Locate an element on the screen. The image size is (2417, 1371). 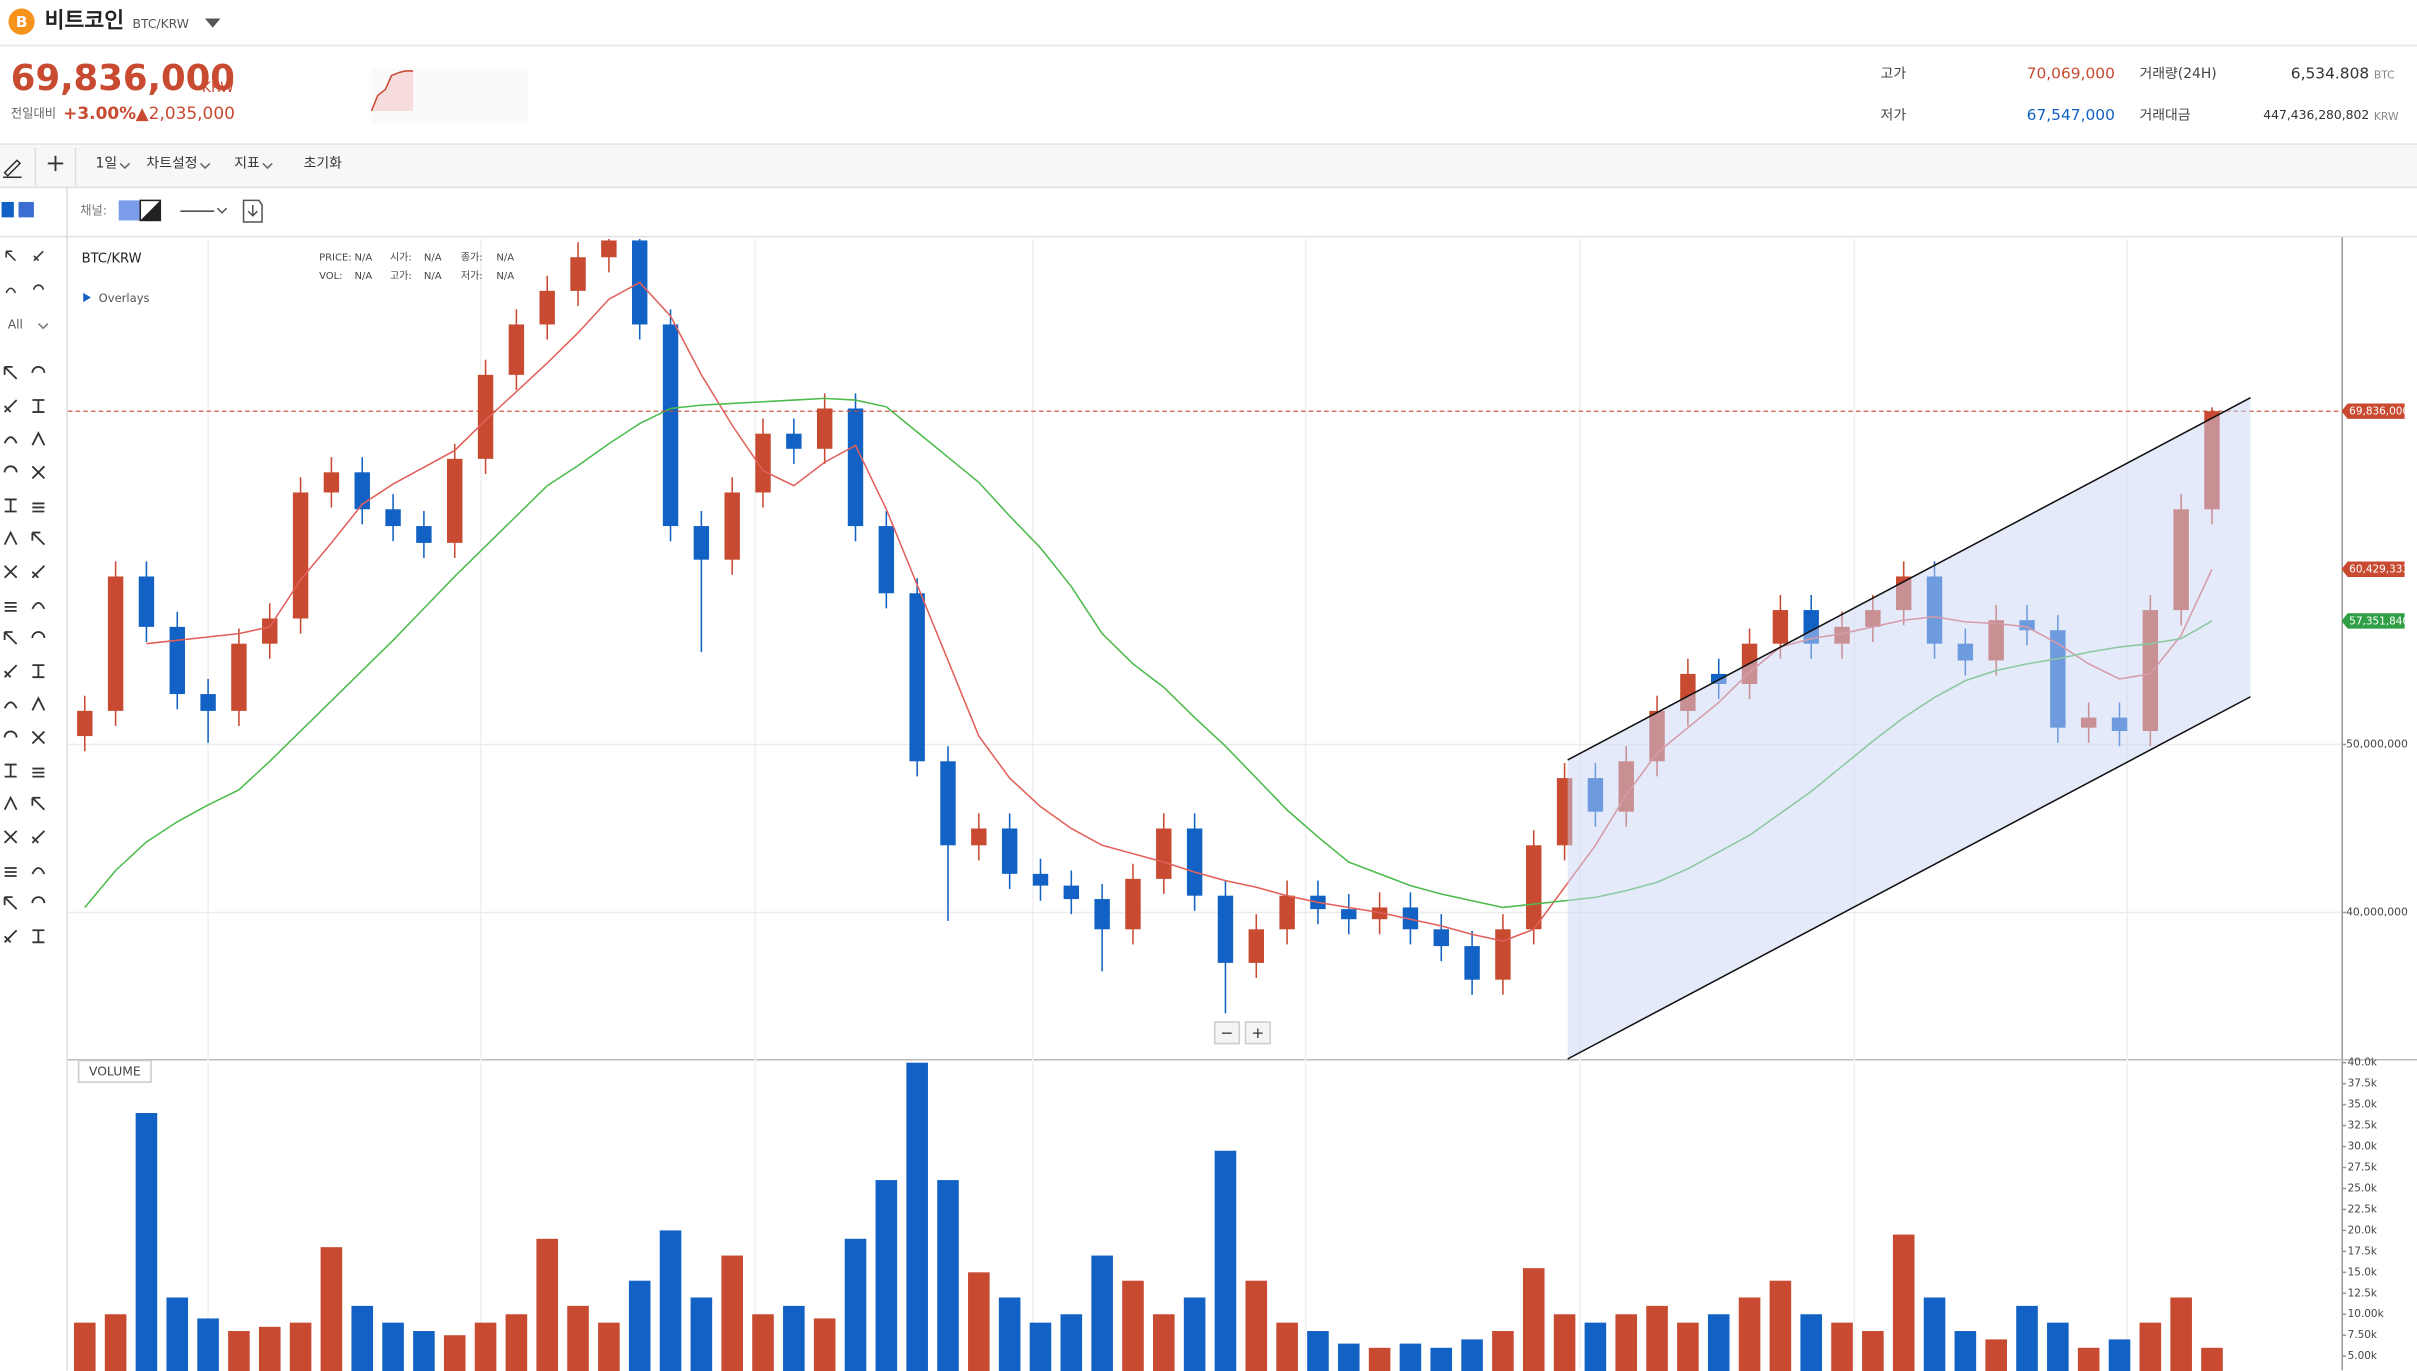
draw-tool-icon is located at coordinates (12, 169).